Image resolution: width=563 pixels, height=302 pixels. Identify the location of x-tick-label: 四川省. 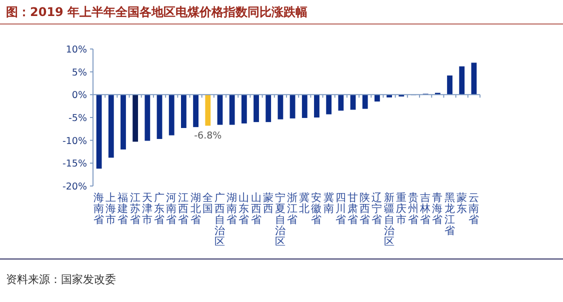
(340, 209).